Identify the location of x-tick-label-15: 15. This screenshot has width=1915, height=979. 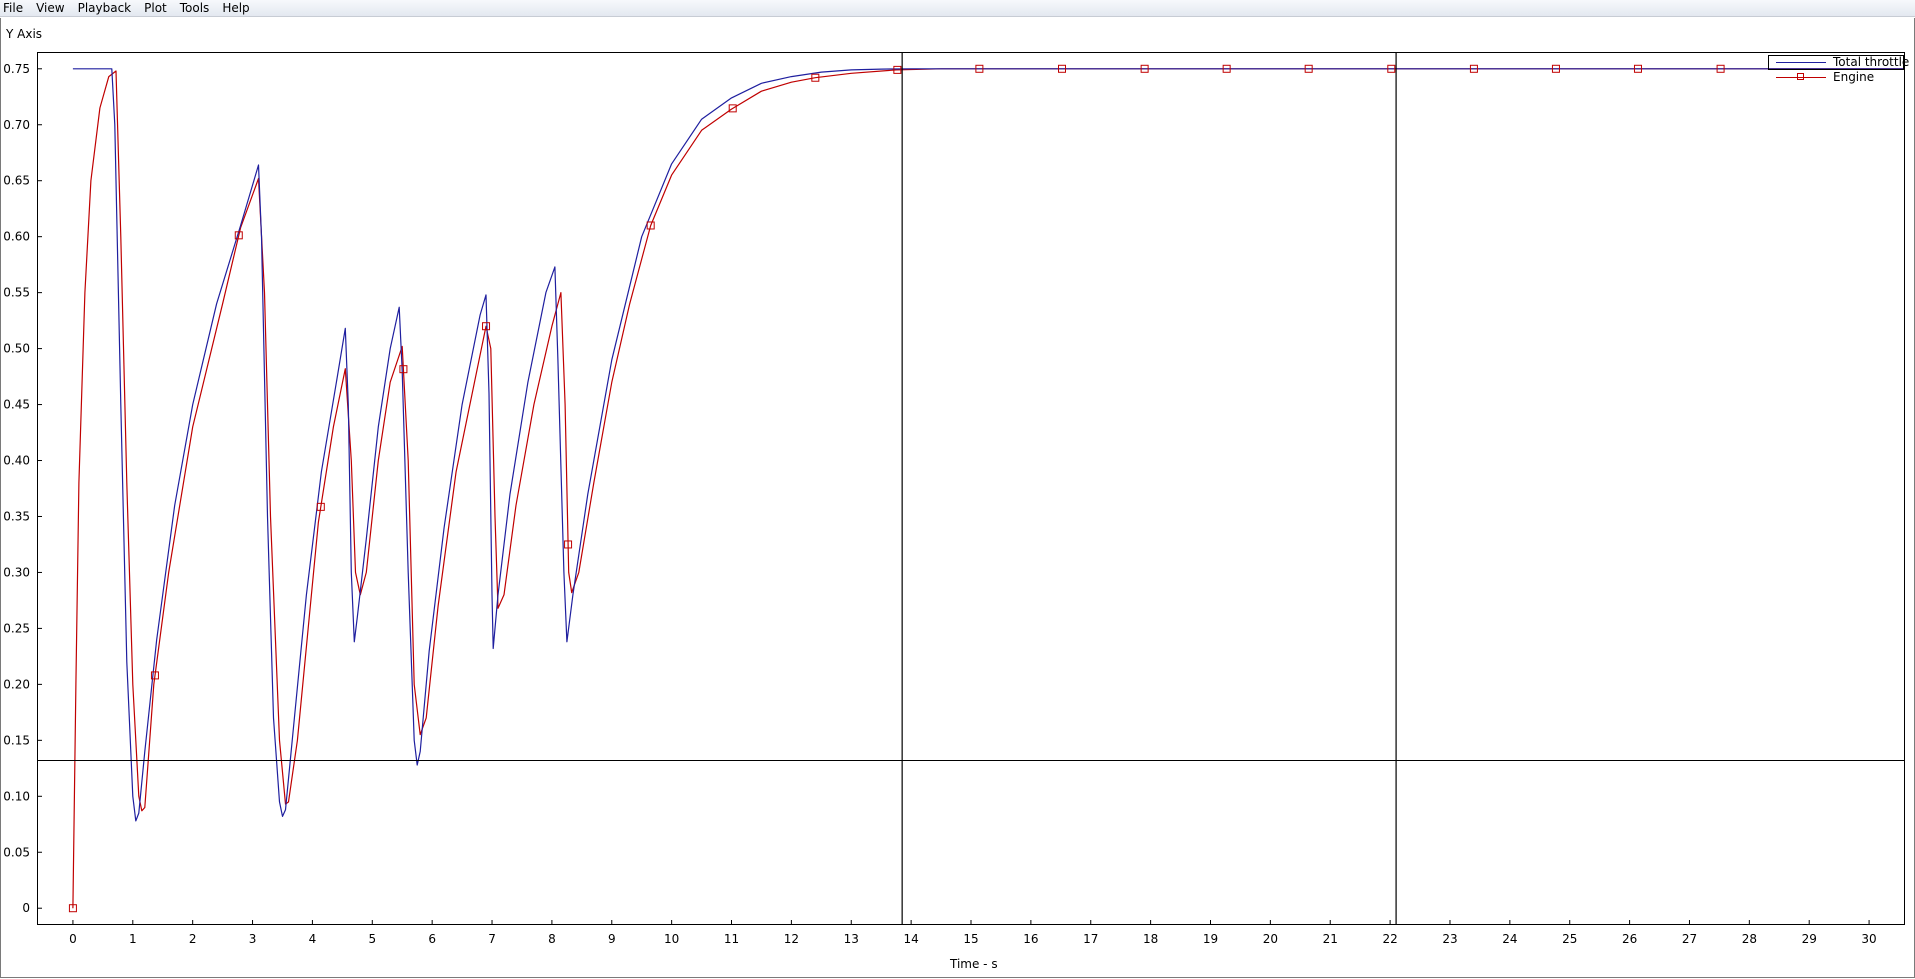
(970, 939).